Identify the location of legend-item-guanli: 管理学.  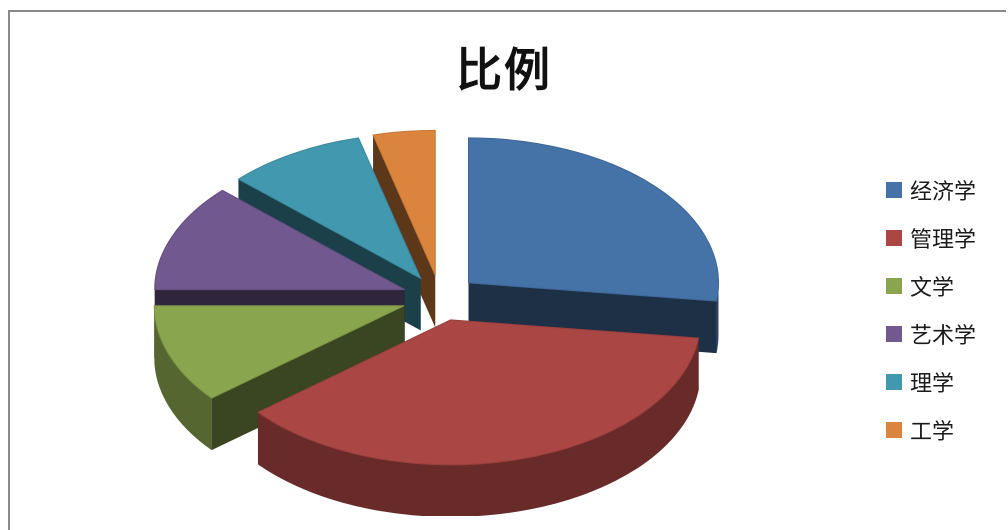
(931, 238).